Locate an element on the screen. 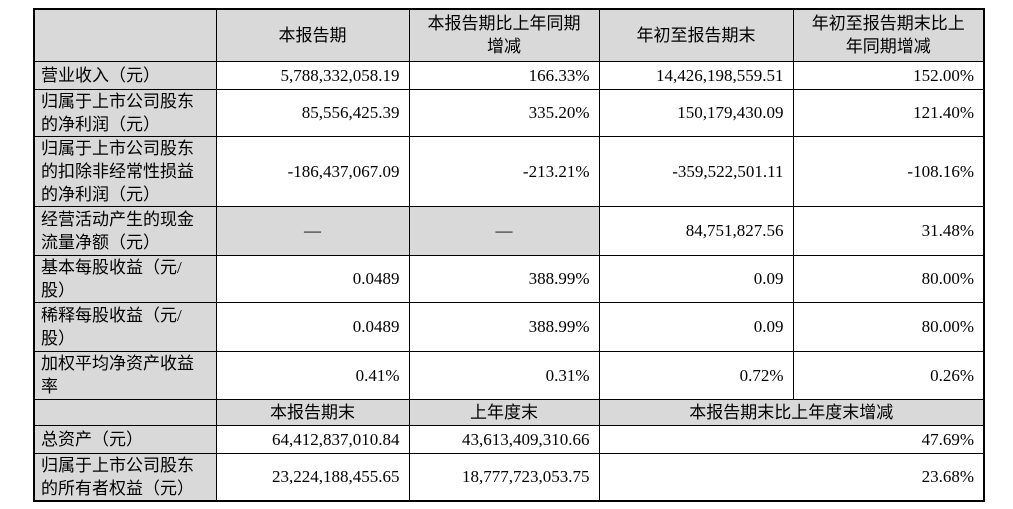  column-header: 上年度末 is located at coordinates (504, 412).